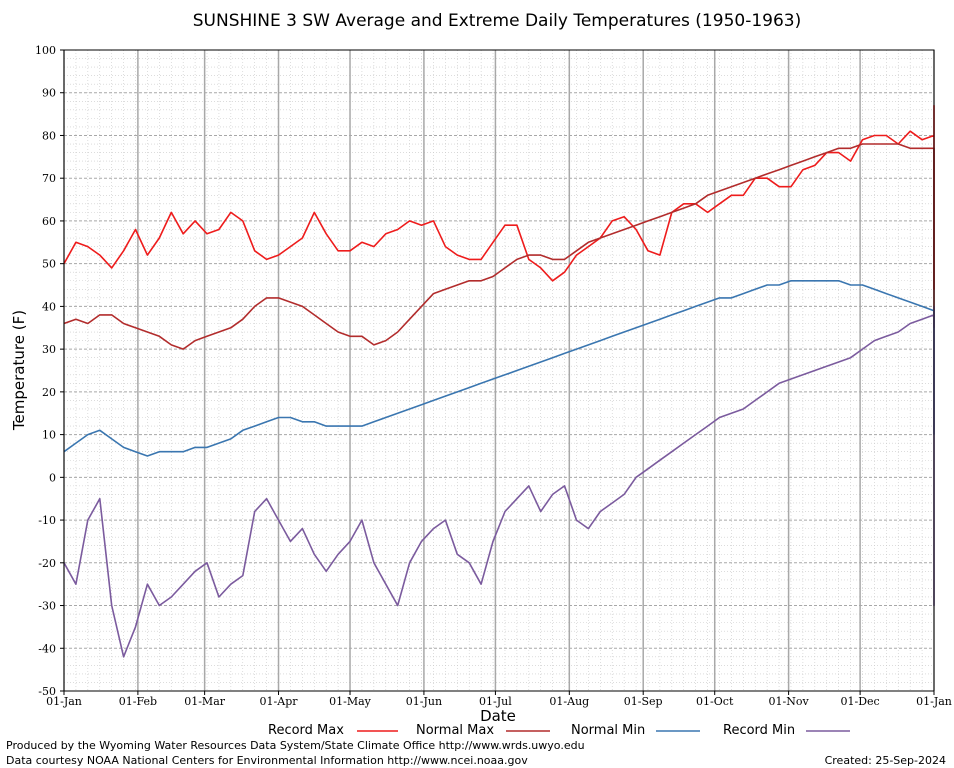 This screenshot has height=768, width=954. Describe the element at coordinates (19, 370) in the screenshot. I see `y-axis-label: Temperature (F)` at that location.